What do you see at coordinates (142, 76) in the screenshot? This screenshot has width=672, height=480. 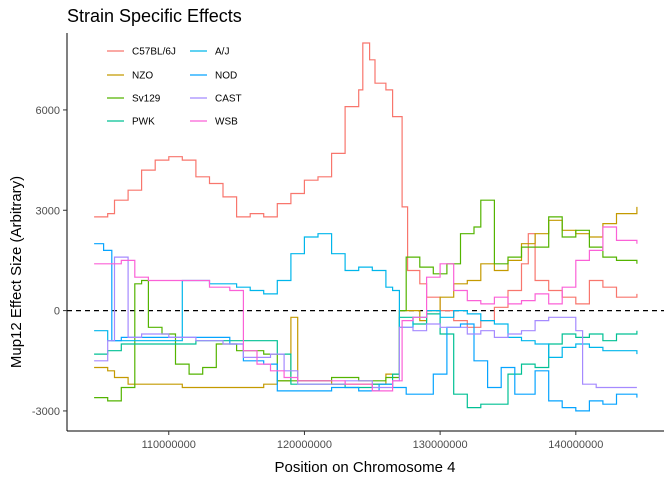 I see `legend-label-nzo: NZO` at bounding box center [142, 76].